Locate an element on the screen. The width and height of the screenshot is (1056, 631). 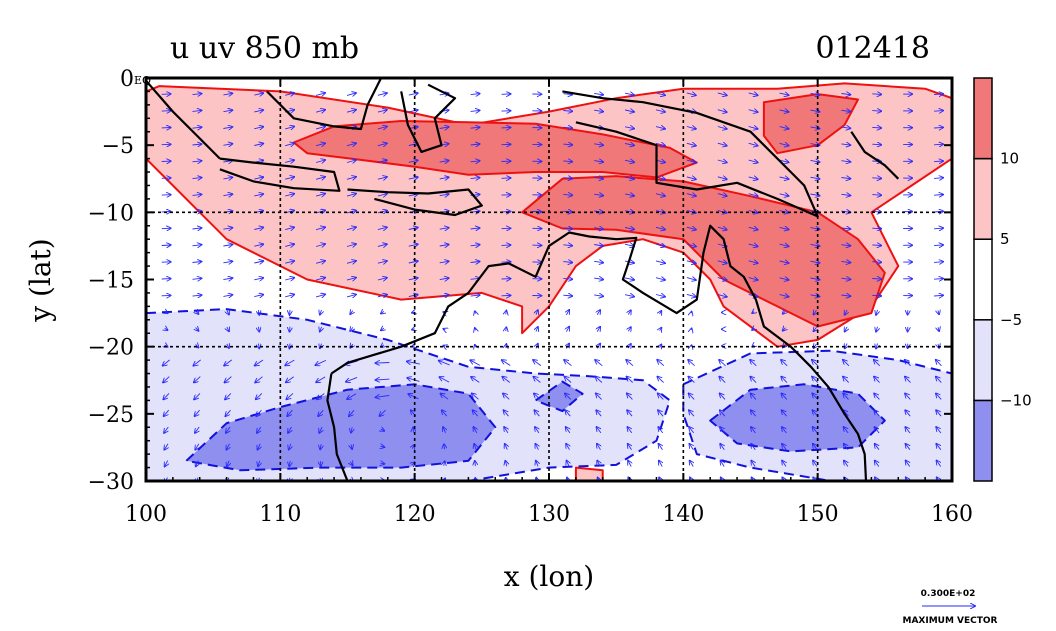
x-tick-label: 110 is located at coordinates (280, 514).